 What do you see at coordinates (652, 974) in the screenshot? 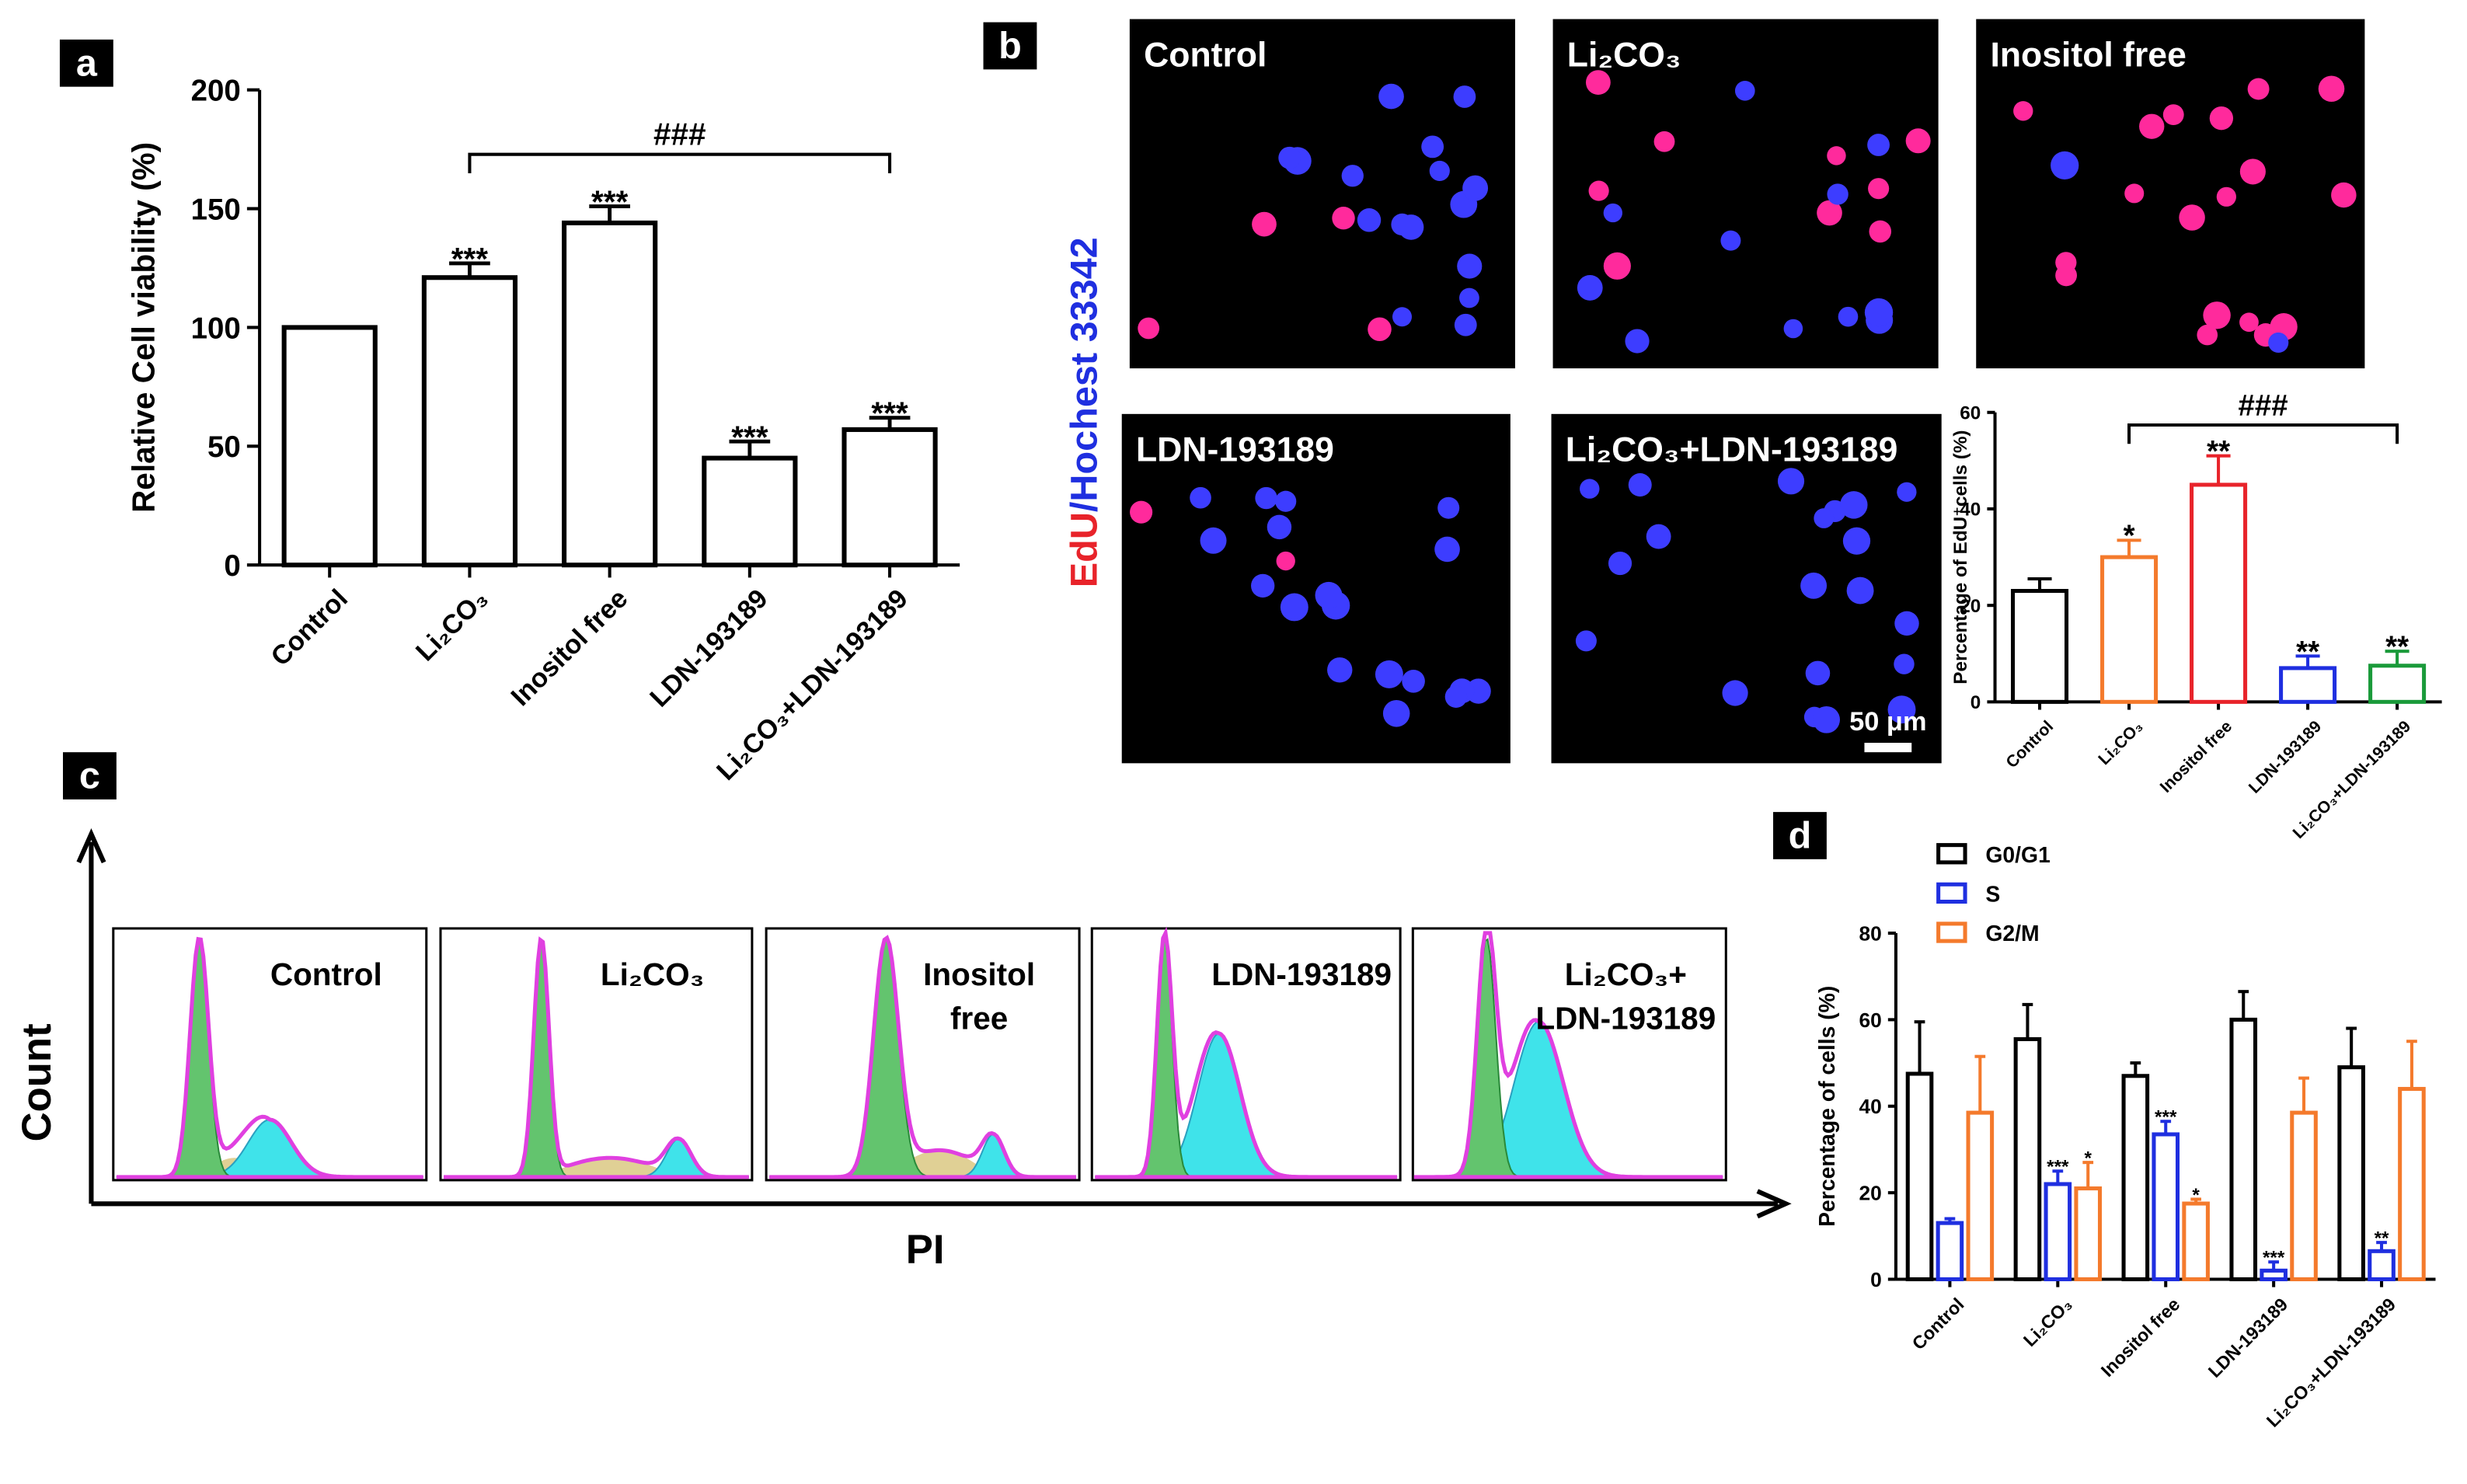
I see `flow-panel-label: Li₂CO₃` at bounding box center [652, 974].